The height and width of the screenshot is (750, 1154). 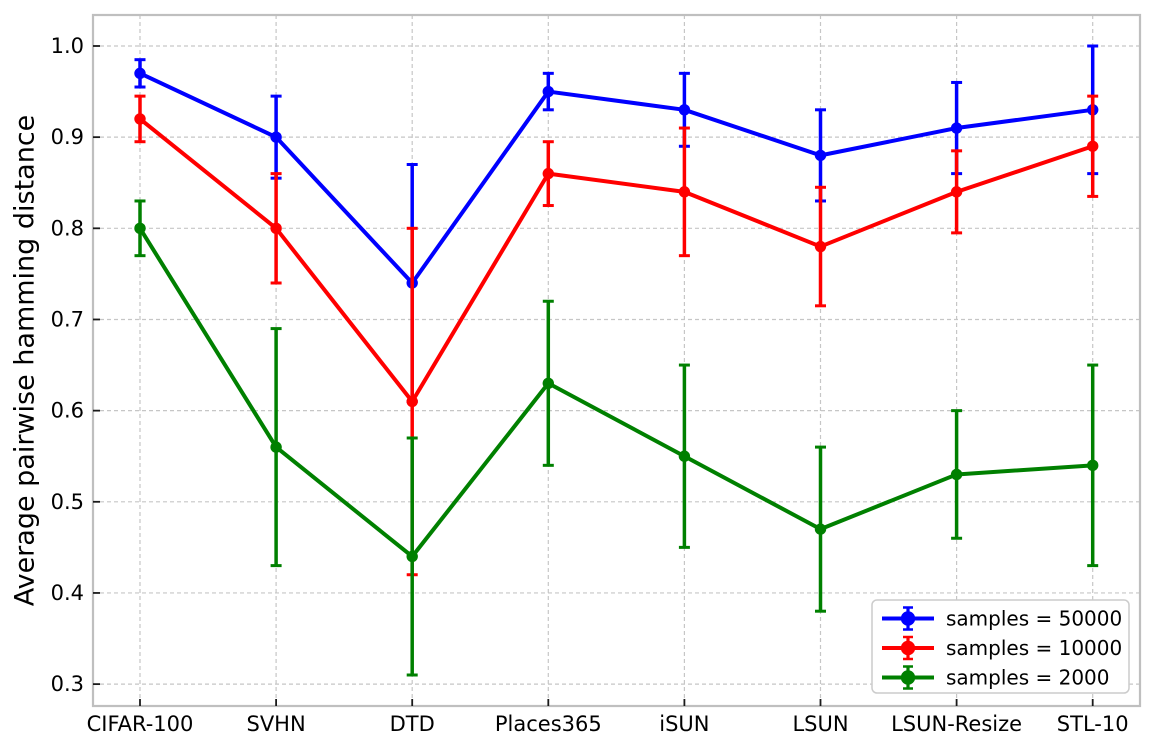 I want to click on y-tick-label: 1.0, so click(x=67, y=46).